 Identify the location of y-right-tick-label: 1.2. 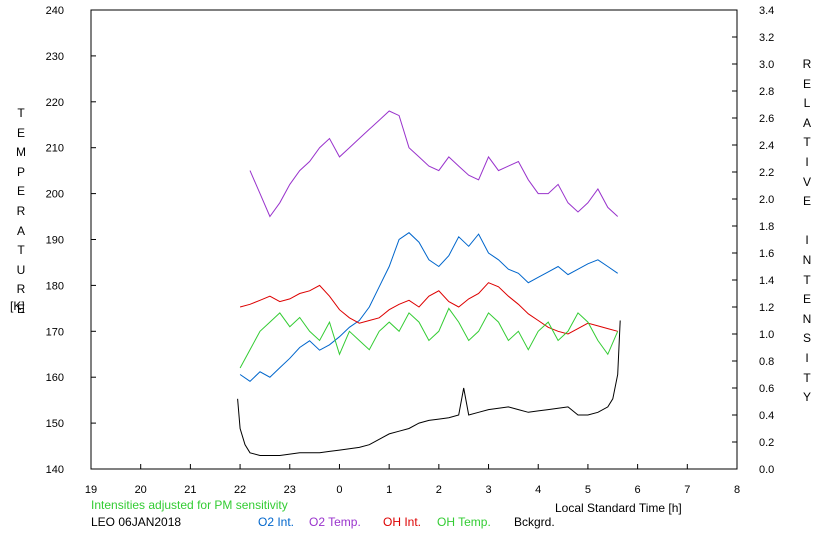
(766, 308).